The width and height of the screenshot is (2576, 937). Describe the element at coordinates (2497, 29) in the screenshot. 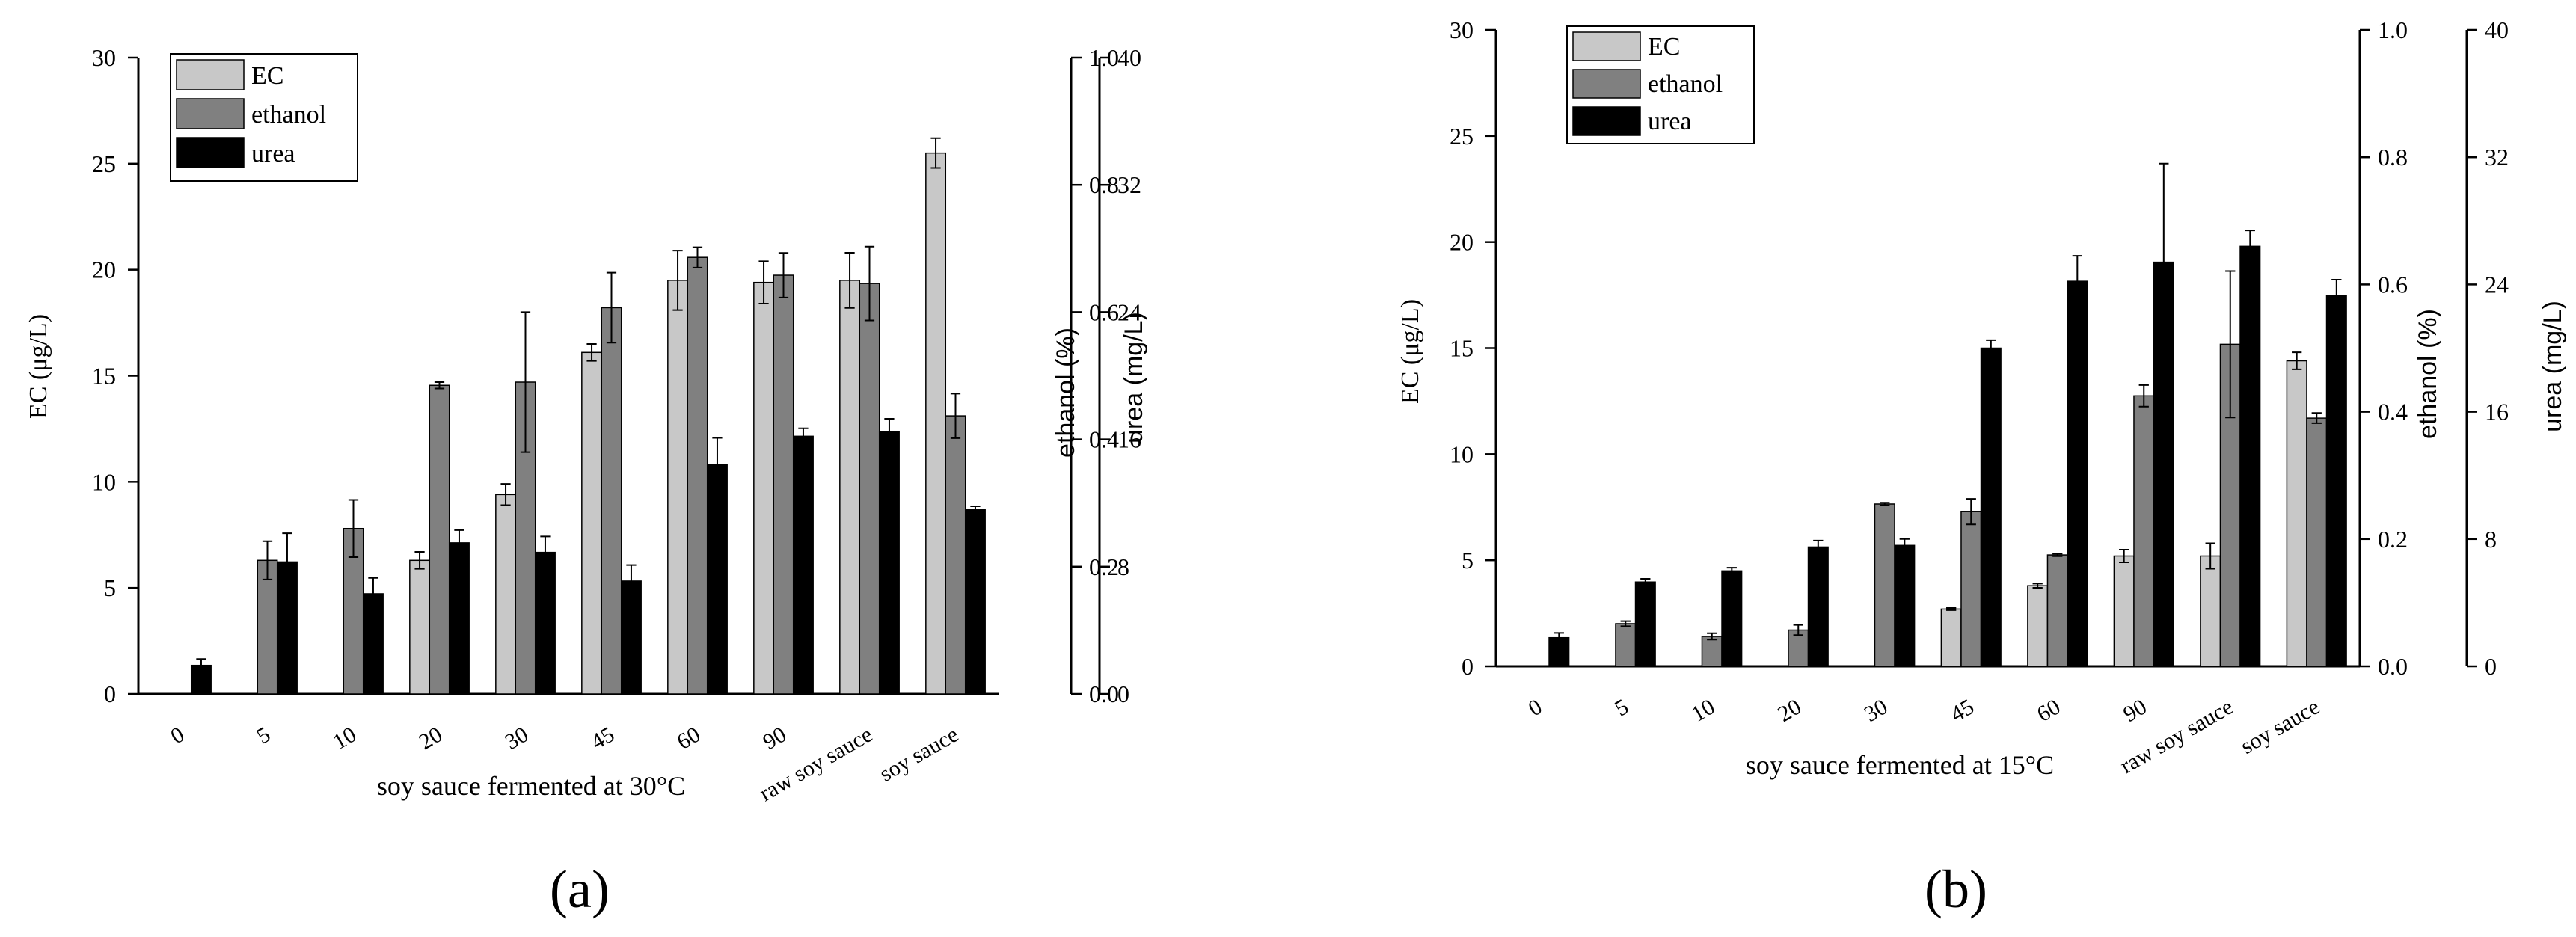

I see `panel-b-ytick-right-2-label: 40` at that location.